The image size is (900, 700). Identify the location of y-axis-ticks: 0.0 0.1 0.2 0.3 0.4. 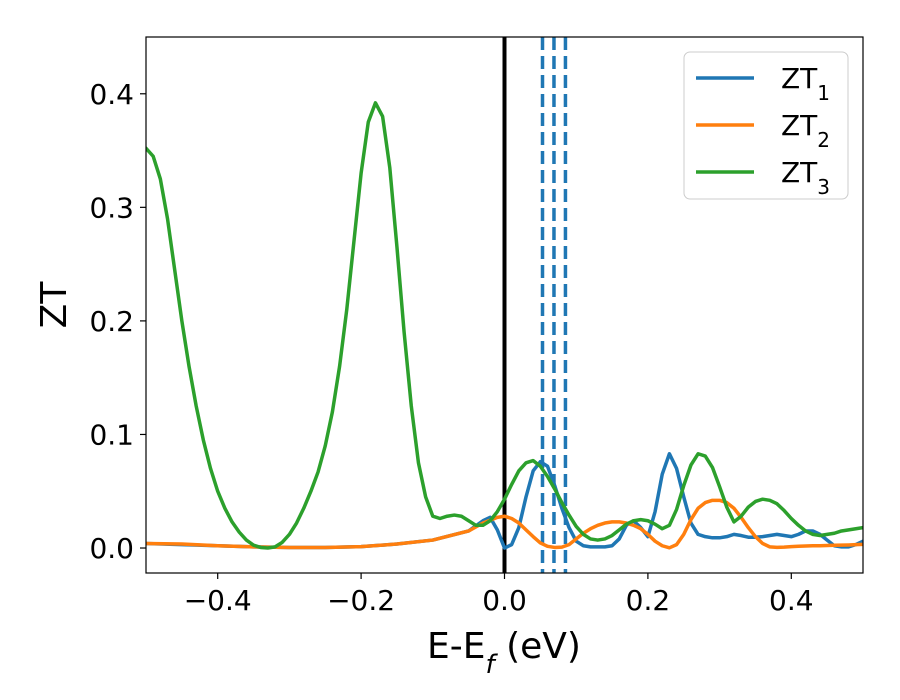
(117, 321).